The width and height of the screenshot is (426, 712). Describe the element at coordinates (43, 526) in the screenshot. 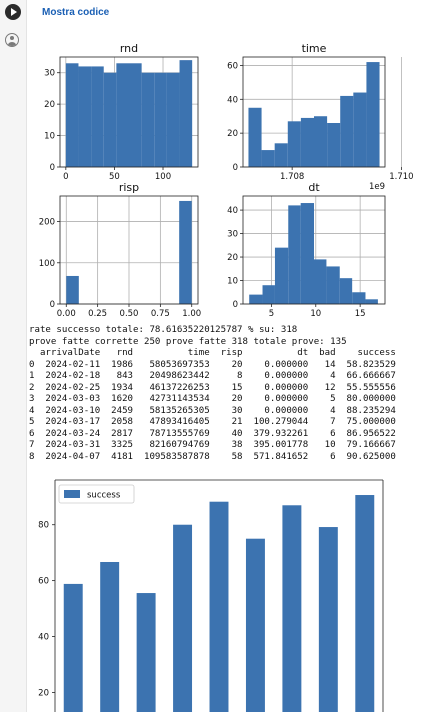

I see `y-tick-label: 80` at that location.